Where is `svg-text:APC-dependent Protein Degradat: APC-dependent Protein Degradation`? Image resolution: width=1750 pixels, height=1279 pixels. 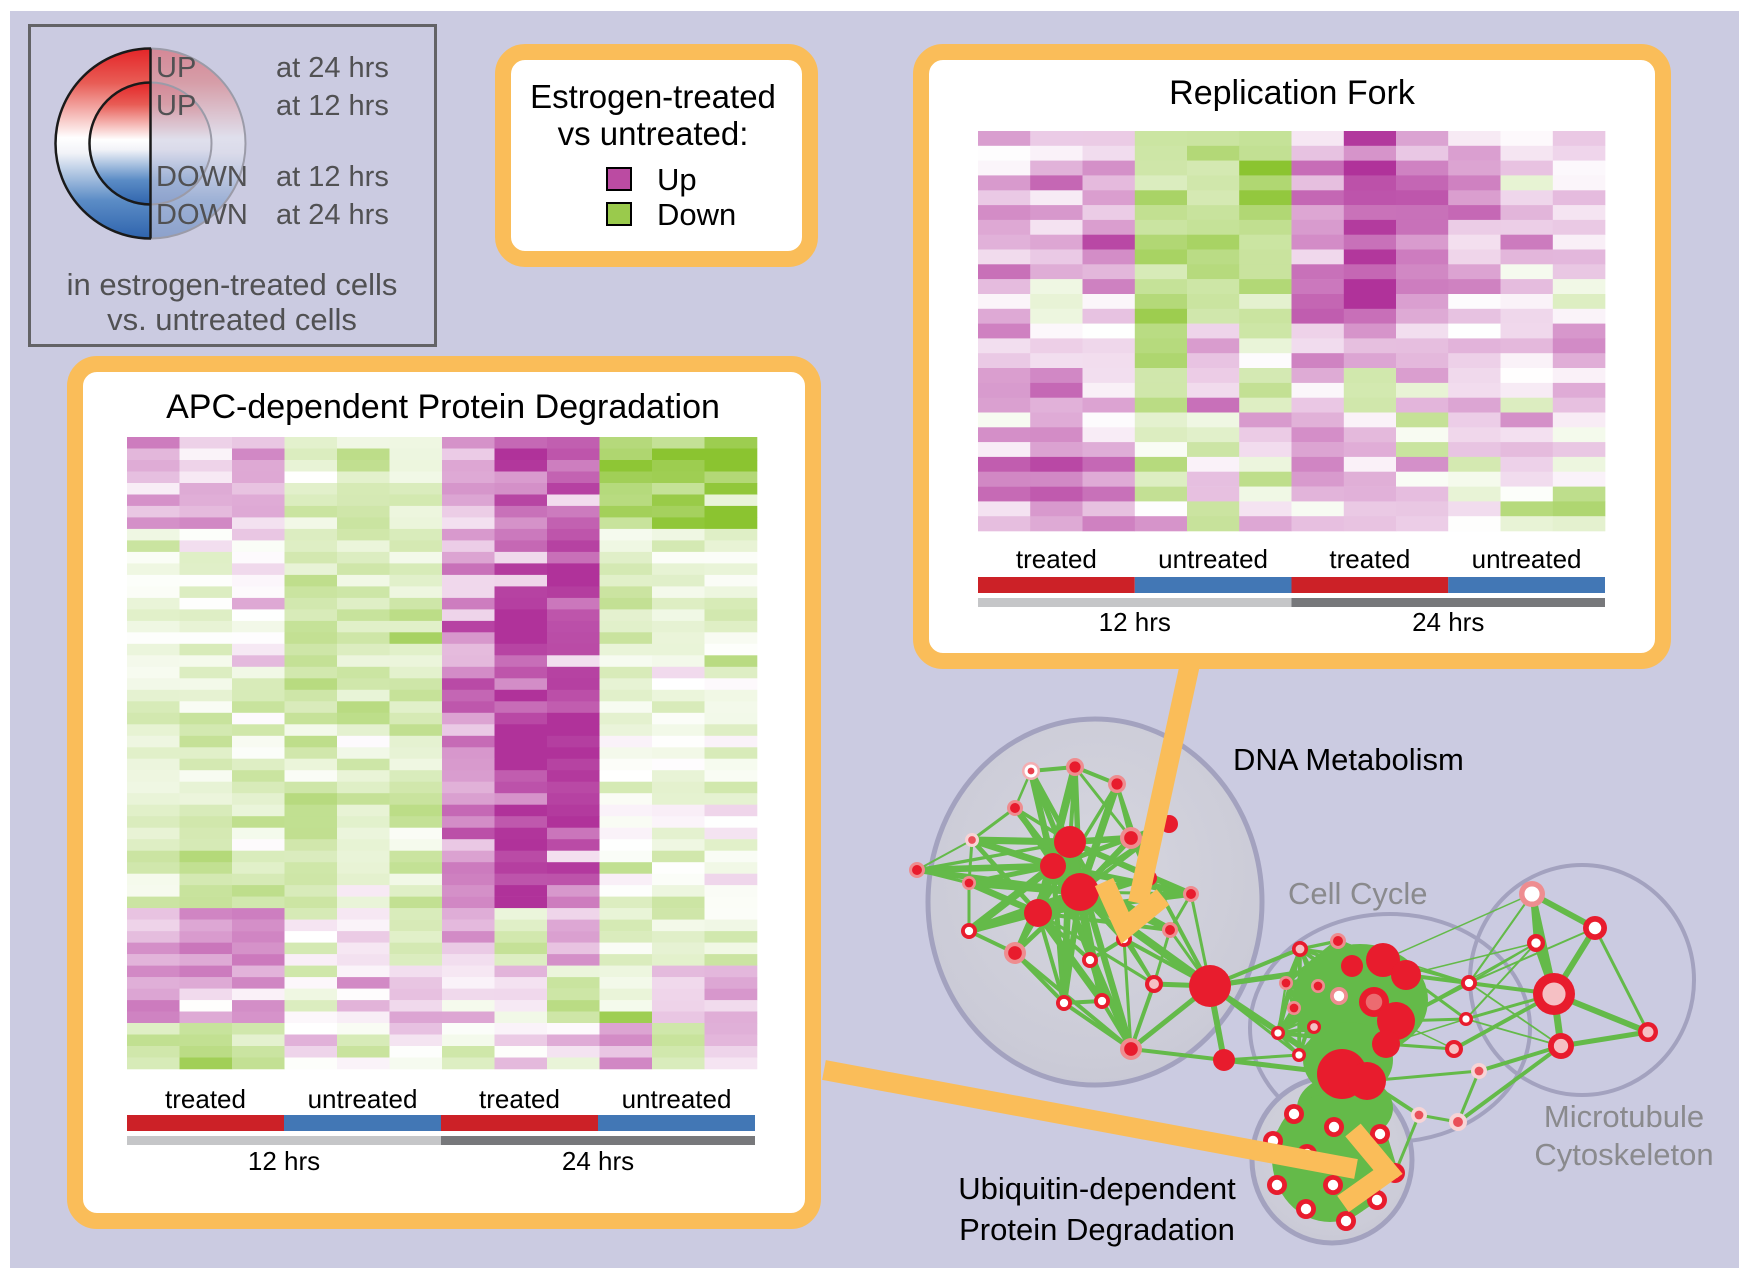
svg-text:APC-dependent Protein Degradat: APC-dependent Protein Degradation is located at coordinates (443, 407).